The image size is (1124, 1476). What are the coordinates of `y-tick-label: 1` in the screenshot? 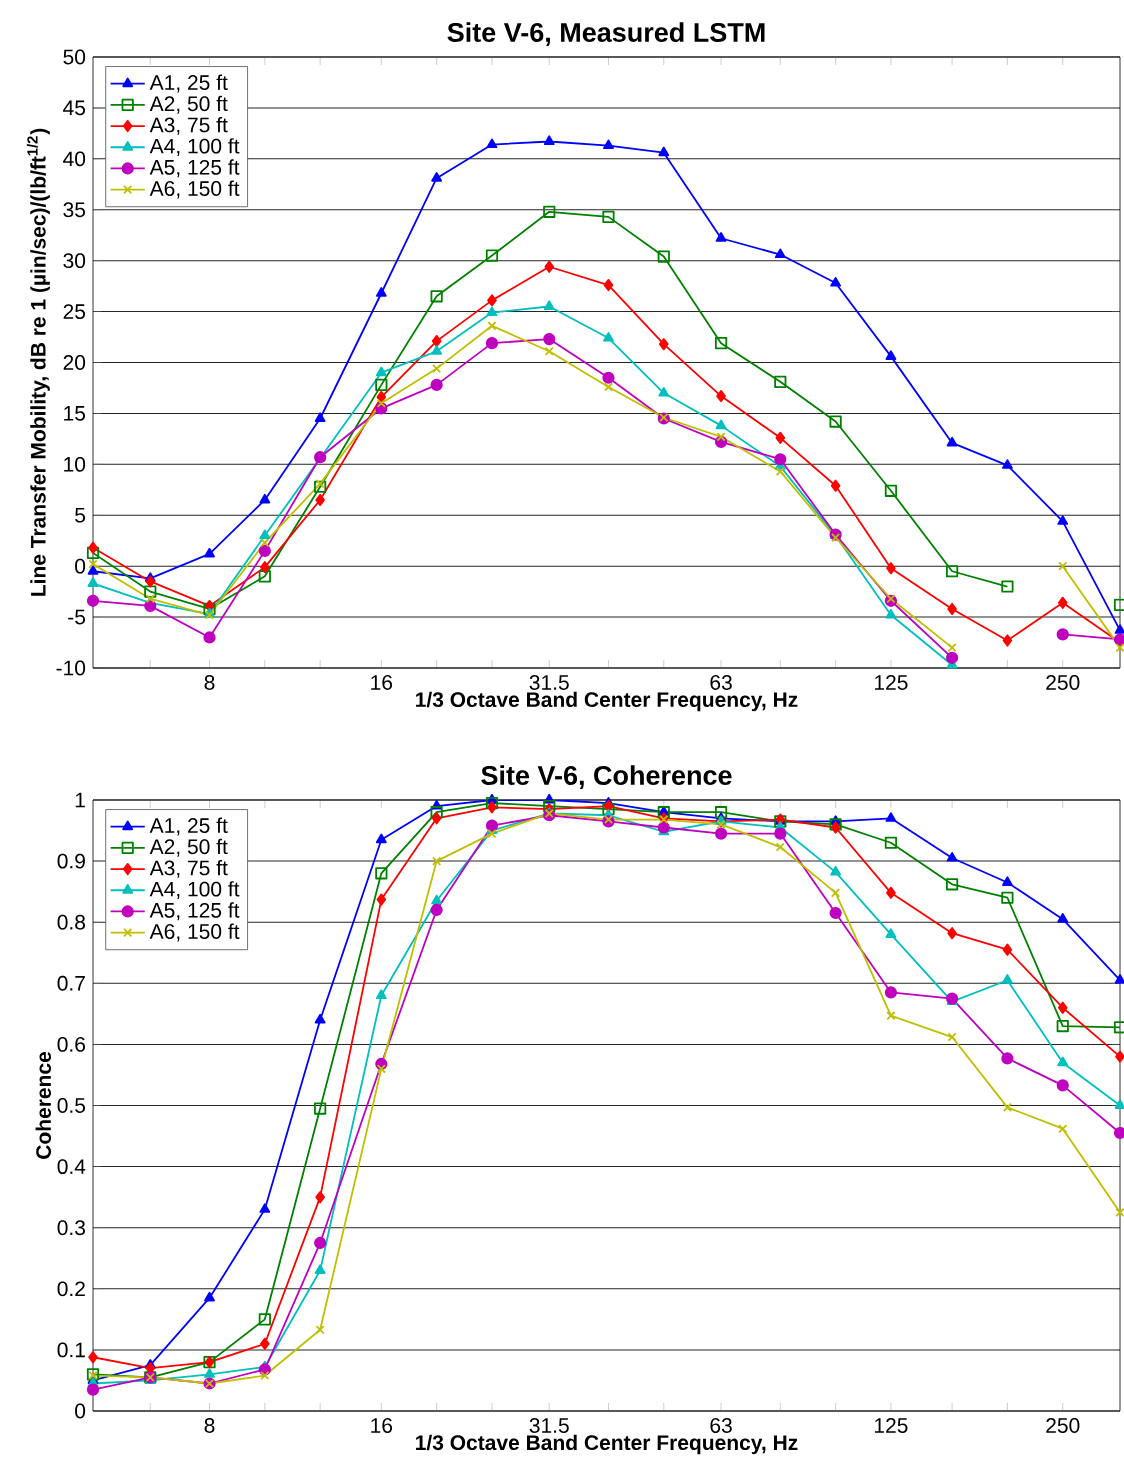 It's located at (80, 800).